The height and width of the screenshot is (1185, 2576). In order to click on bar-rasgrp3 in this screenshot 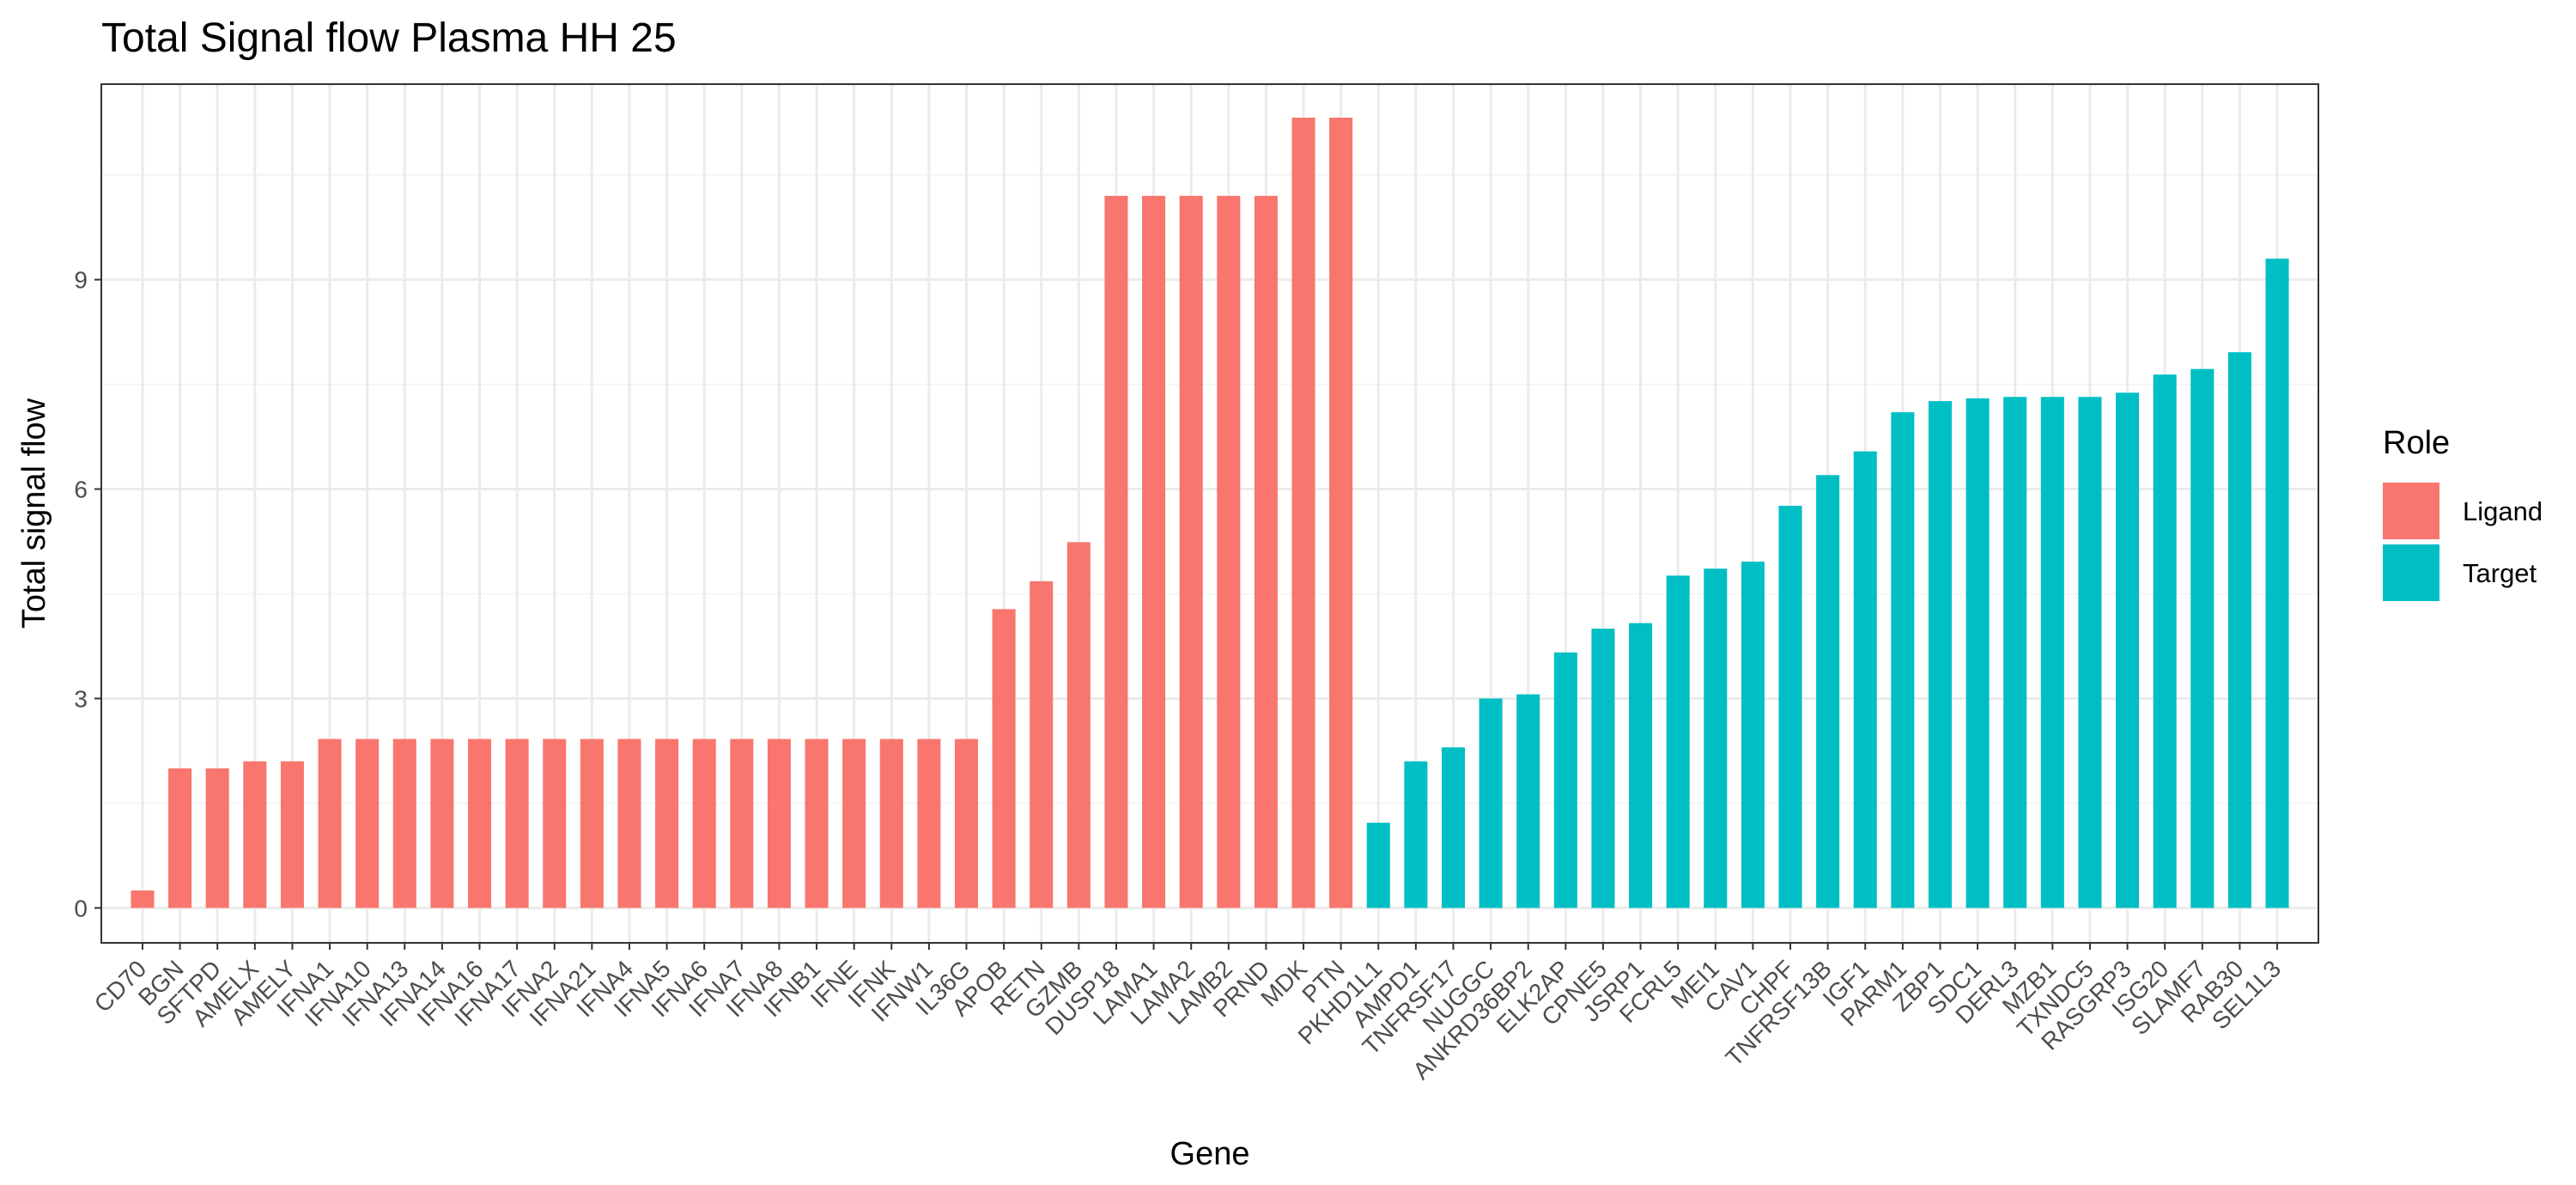, I will do `click(2128, 650)`.